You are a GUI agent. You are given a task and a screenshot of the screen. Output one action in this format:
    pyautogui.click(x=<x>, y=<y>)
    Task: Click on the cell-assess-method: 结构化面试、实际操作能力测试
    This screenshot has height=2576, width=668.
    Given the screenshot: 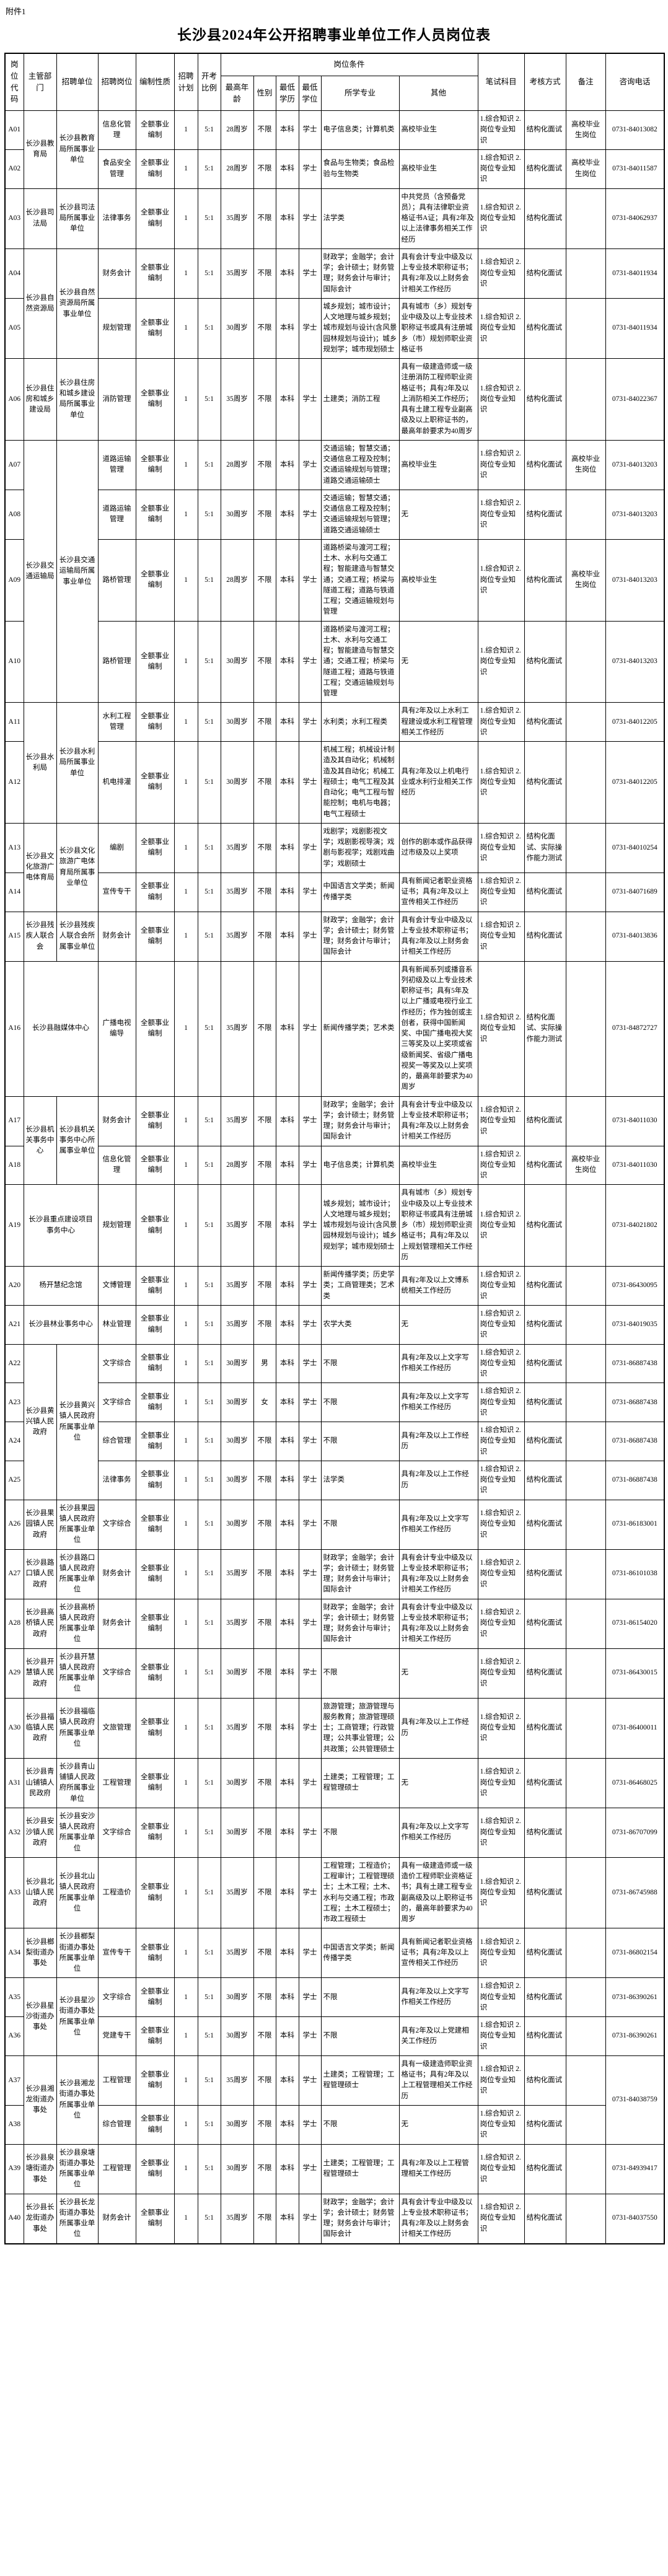 What is the action you would take?
    pyautogui.click(x=545, y=1029)
    